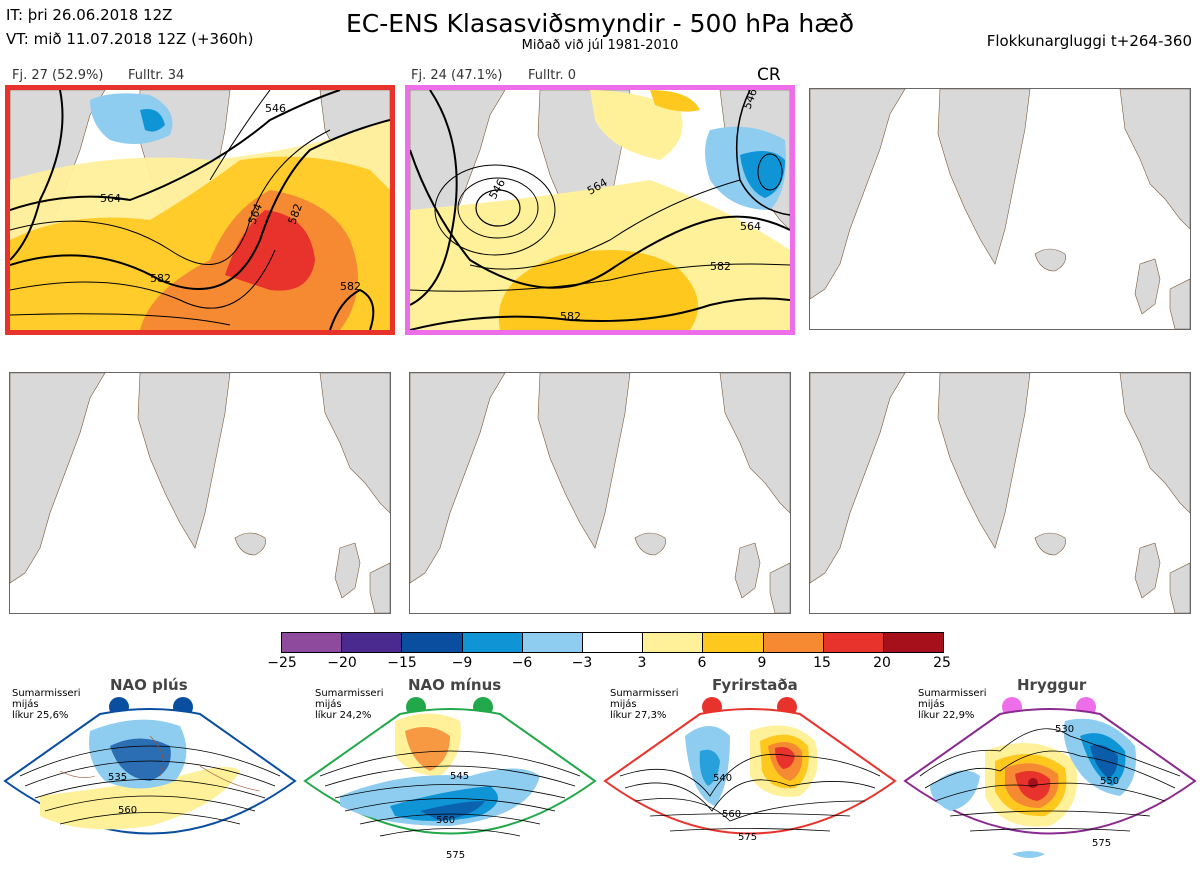  Describe the element at coordinates (522, 663) in the screenshot. I see `colorbar-tick: −6` at that location.